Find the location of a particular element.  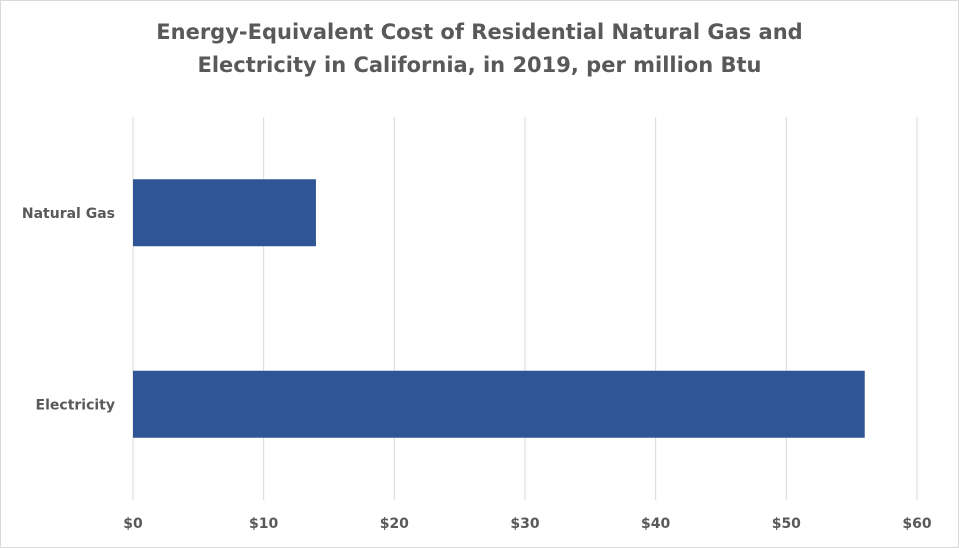

x-tick-label: $40 is located at coordinates (655, 524).